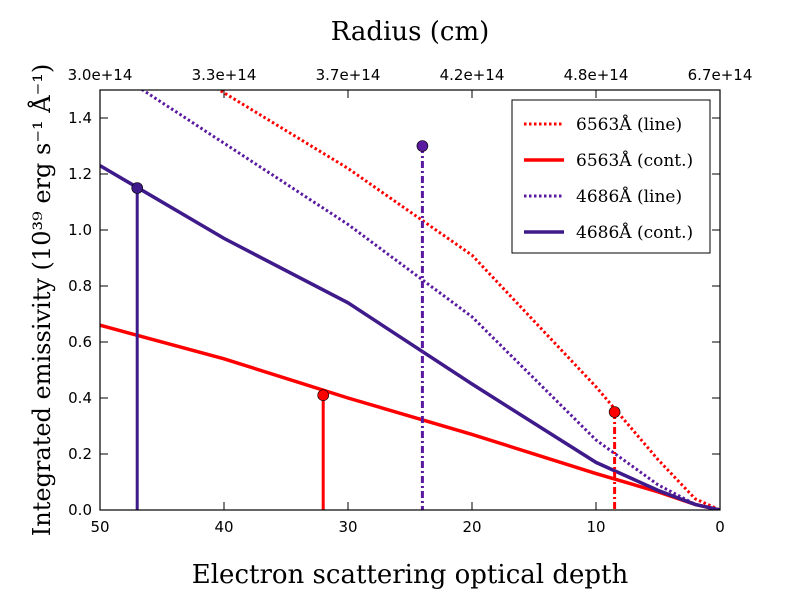 Image resolution: width=800 pixels, height=600 pixels. Describe the element at coordinates (348, 75) in the screenshot. I see `top-tick-label: 3.7e+14` at that location.